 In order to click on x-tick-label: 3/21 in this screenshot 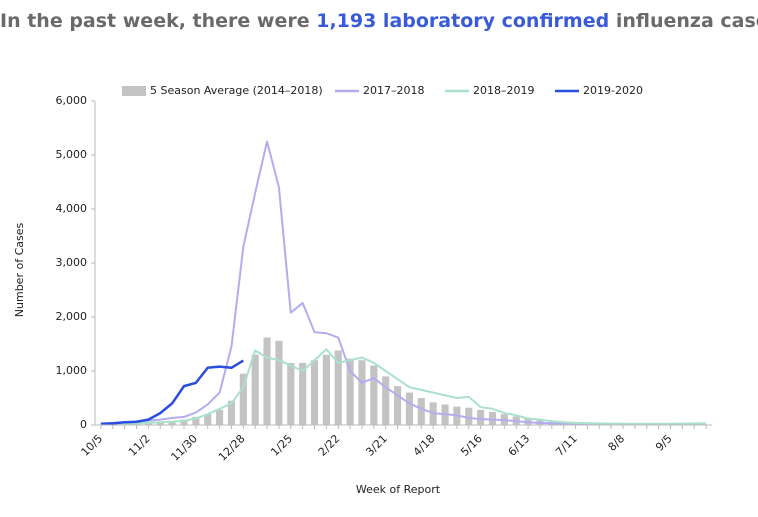, I will do `click(376, 445)`.